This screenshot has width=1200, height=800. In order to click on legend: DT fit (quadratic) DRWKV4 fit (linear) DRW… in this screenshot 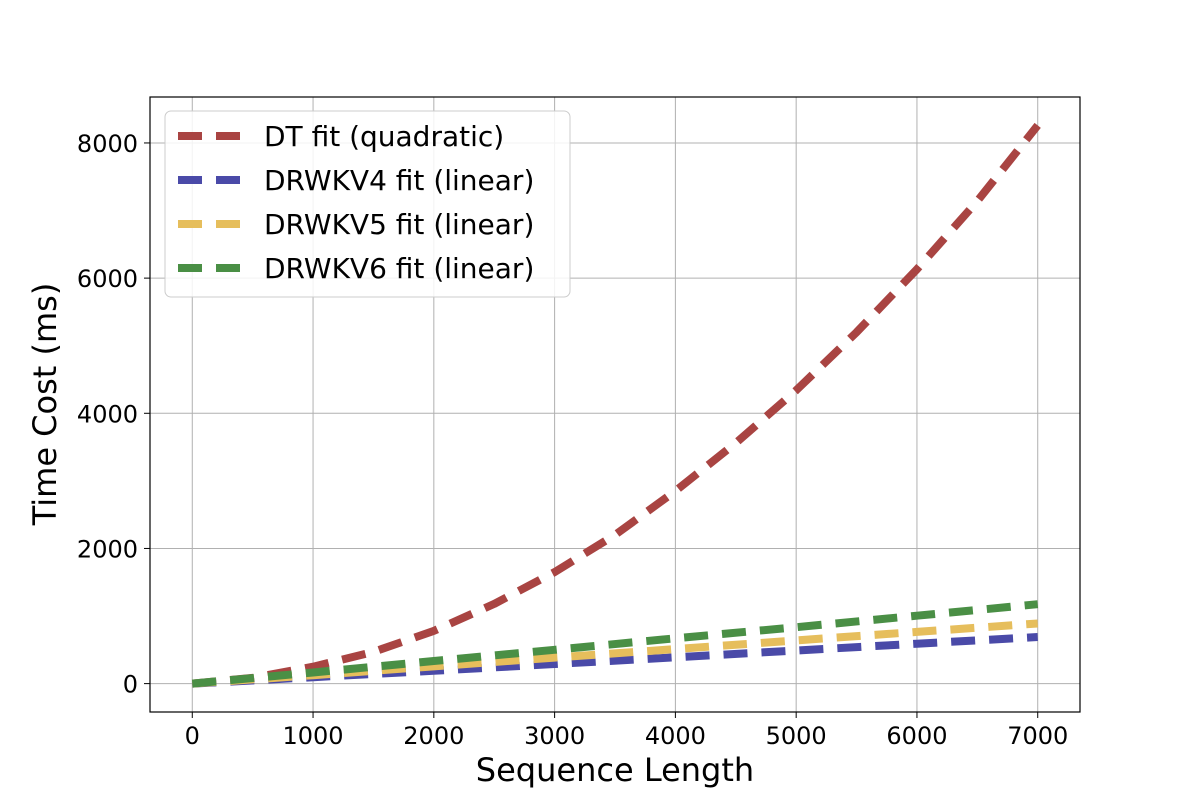, I will do `click(367, 204)`.